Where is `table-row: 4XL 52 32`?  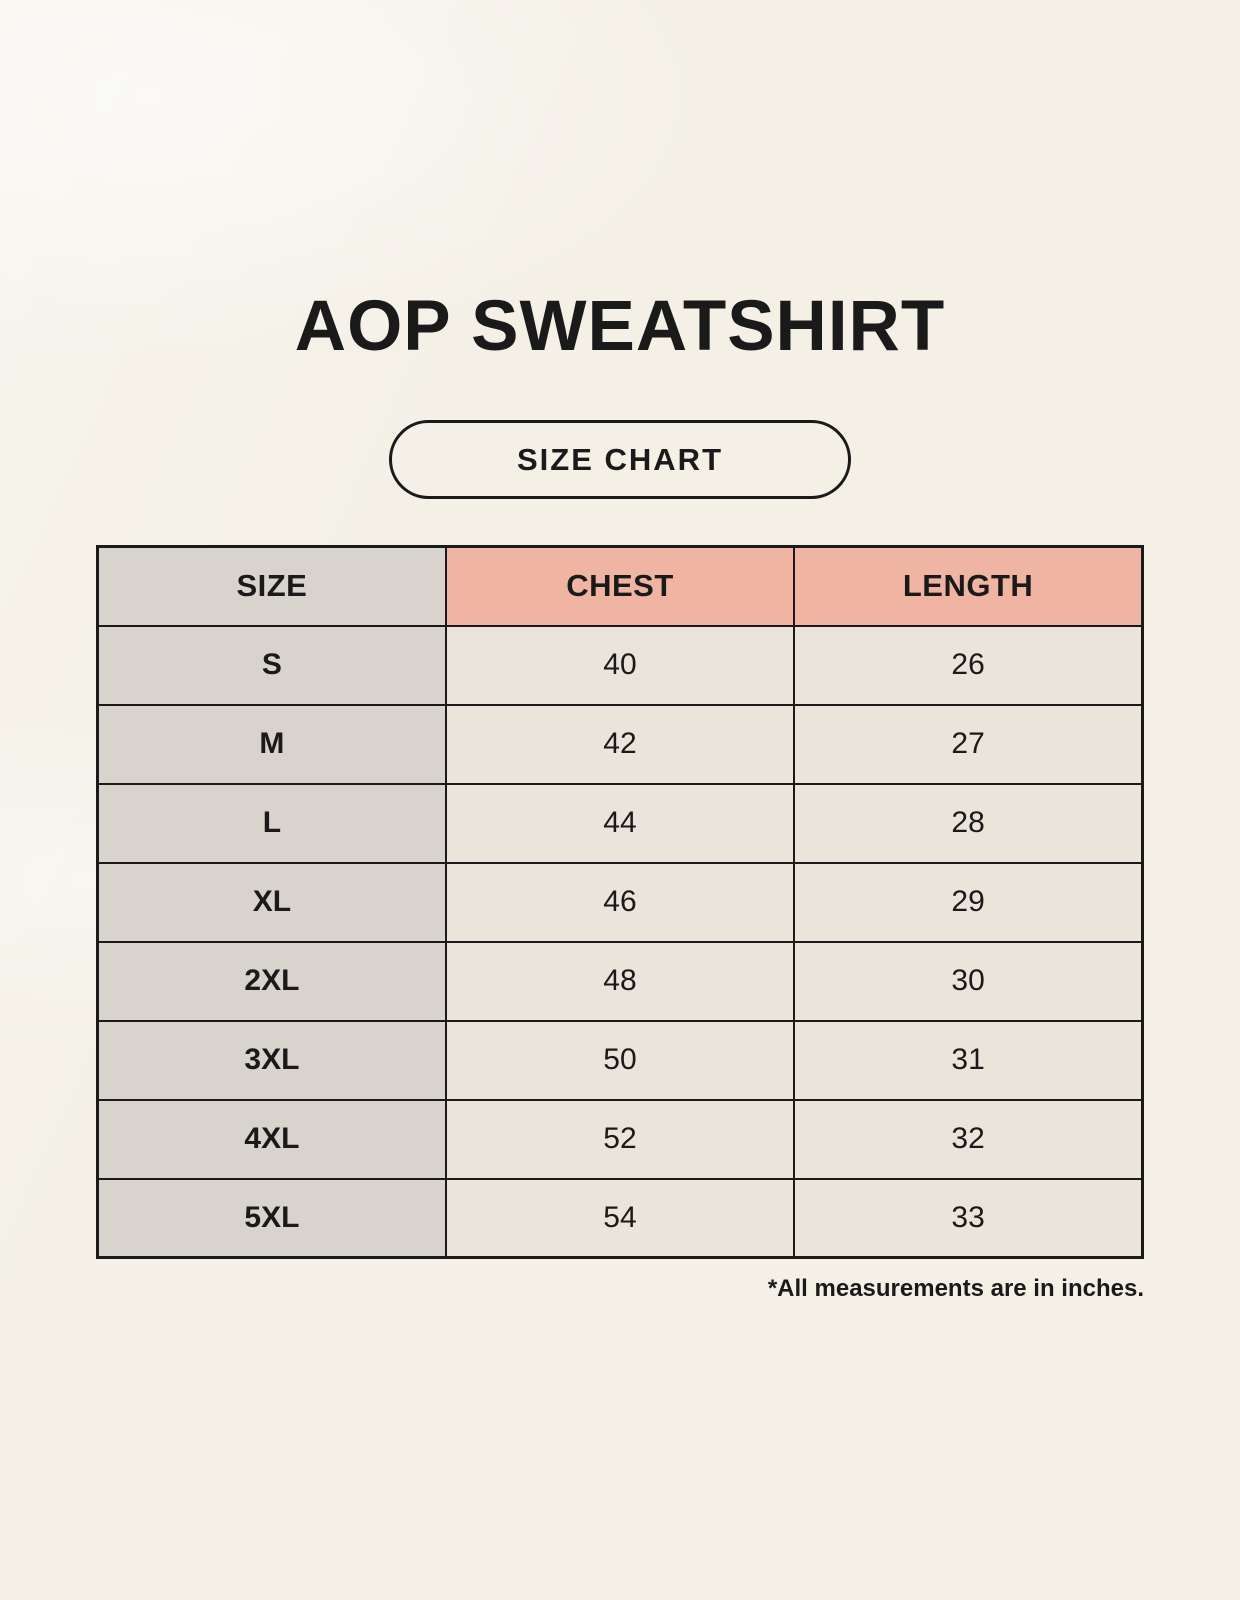 table-row: 4XL 52 32 is located at coordinates (620, 1139).